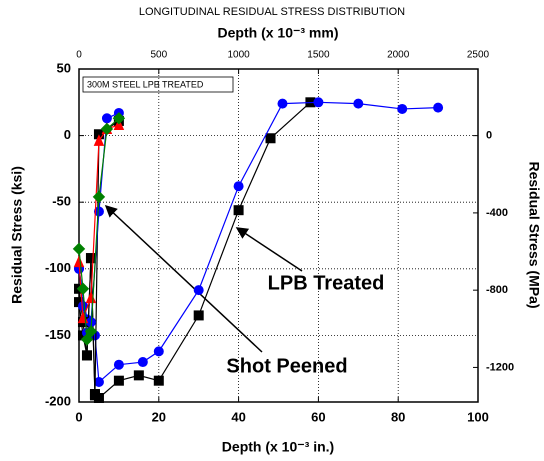  Describe the element at coordinates (58, 334) in the screenshot. I see `y-tick-label: -150` at that location.